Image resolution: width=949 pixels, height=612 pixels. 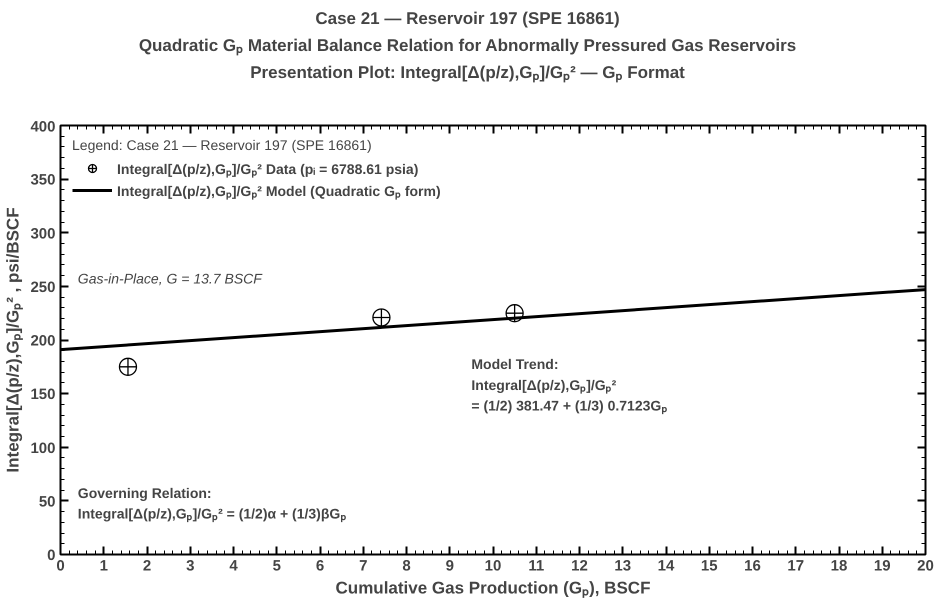 What do you see at coordinates (839, 566) in the screenshot?
I see `x-tick-label: 18` at bounding box center [839, 566].